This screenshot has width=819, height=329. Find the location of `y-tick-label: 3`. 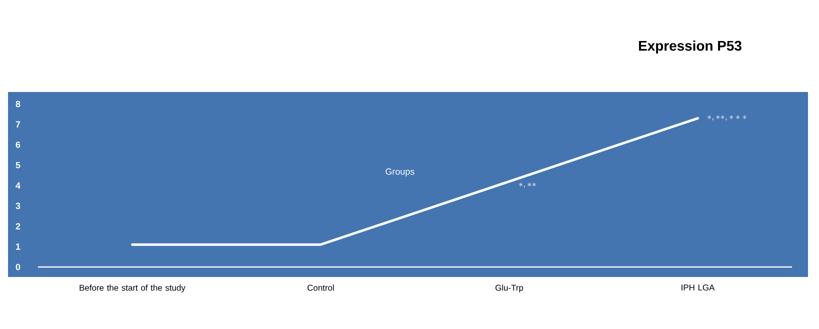

y-tick-label: 3 is located at coordinates (18, 206).